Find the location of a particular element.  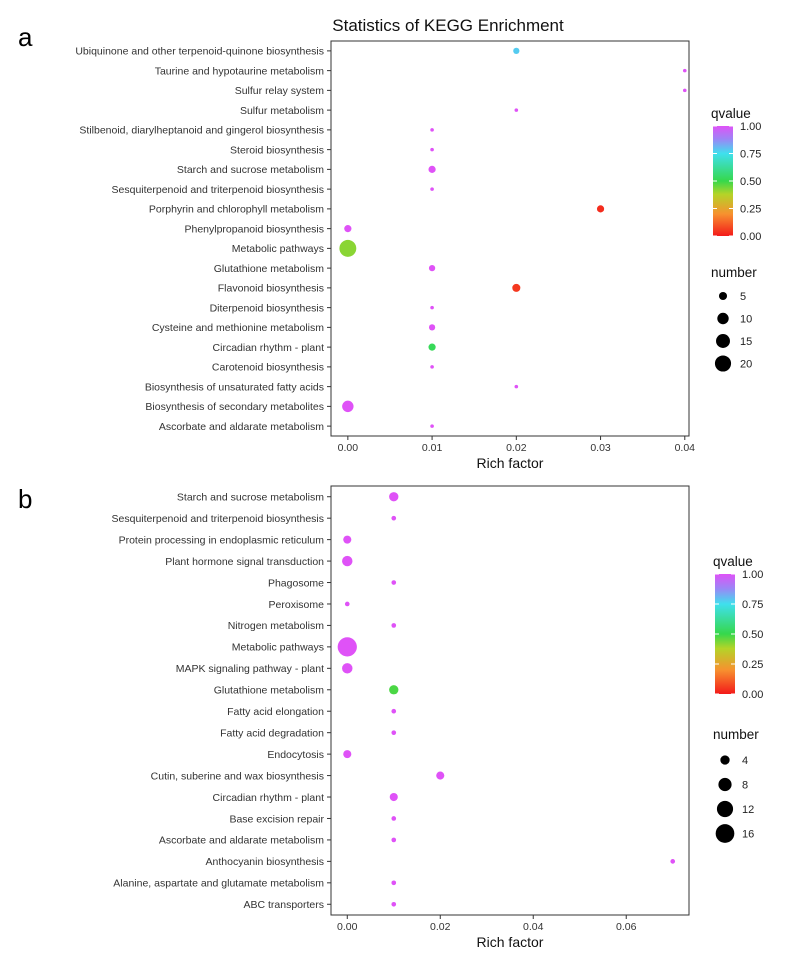

panel-a-qvalue-legend-label: 0.75 is located at coordinates (750, 155).